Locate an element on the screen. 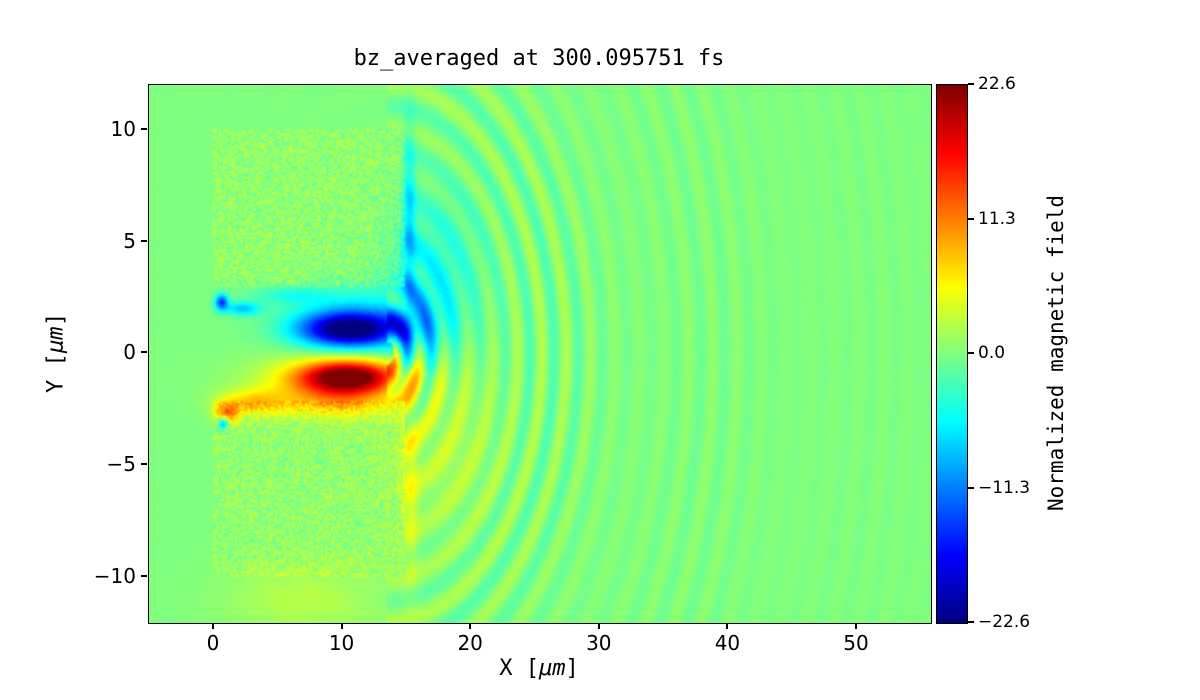  x-axis-label: X [μm] is located at coordinates (539, 668).